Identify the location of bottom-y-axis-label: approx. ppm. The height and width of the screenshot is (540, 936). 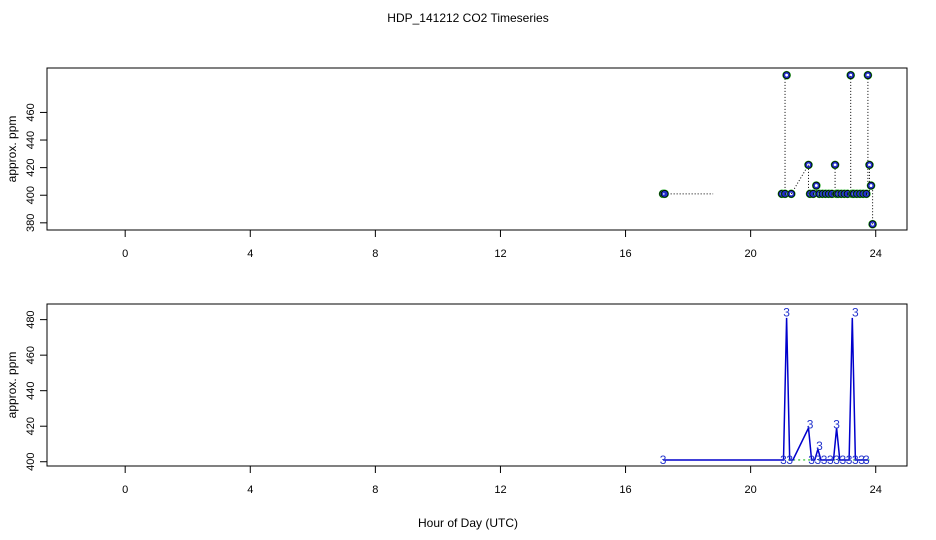
(12, 385).